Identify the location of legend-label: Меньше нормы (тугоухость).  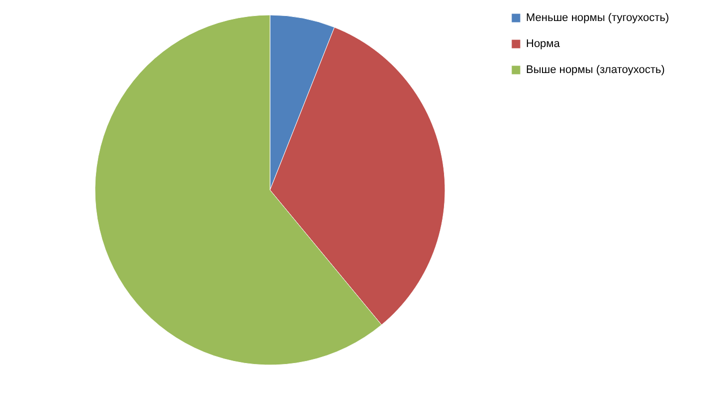
(598, 18).